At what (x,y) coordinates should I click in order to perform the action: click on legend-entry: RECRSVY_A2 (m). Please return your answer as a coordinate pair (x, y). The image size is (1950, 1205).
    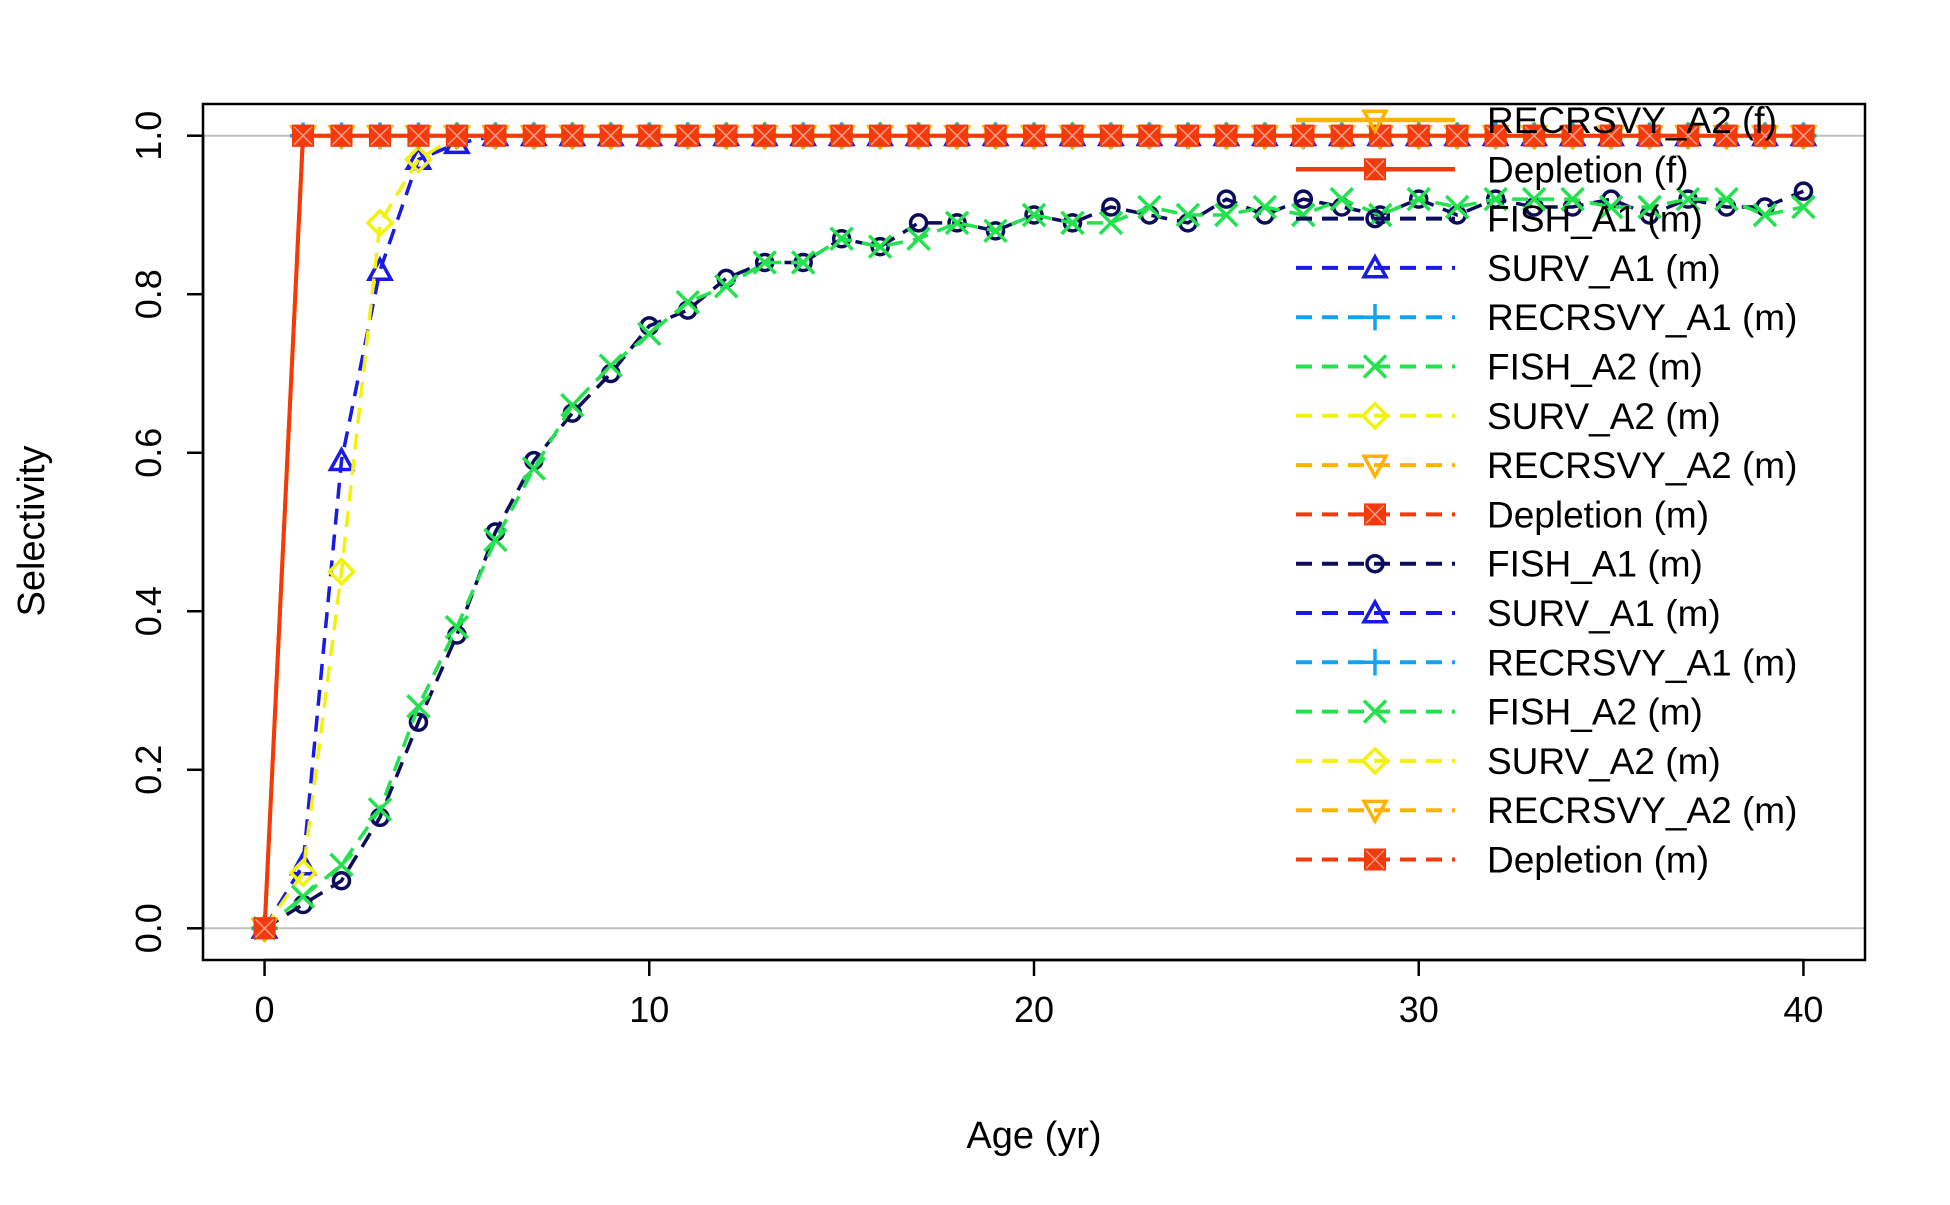
    Looking at the image, I should click on (1546, 465).